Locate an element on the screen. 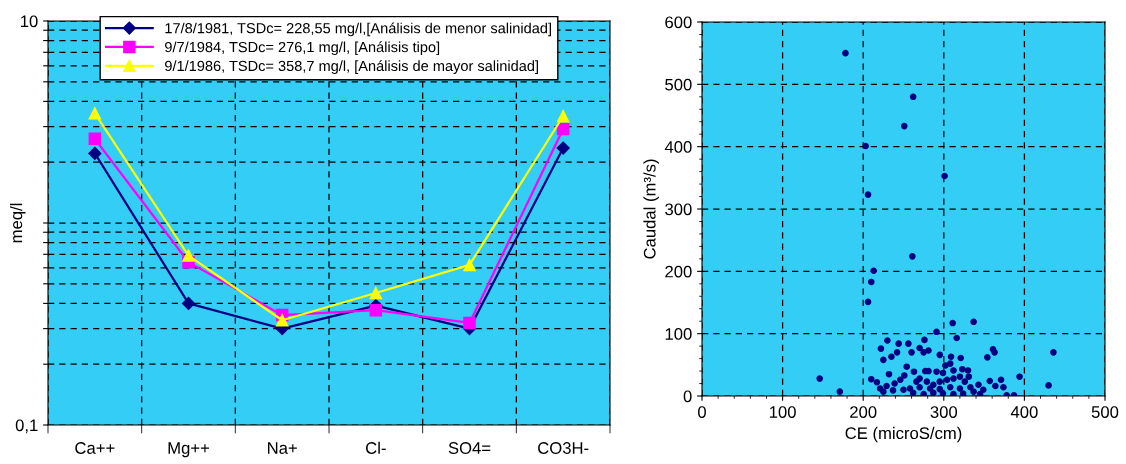  x-tick-label: 200 is located at coordinates (863, 412).